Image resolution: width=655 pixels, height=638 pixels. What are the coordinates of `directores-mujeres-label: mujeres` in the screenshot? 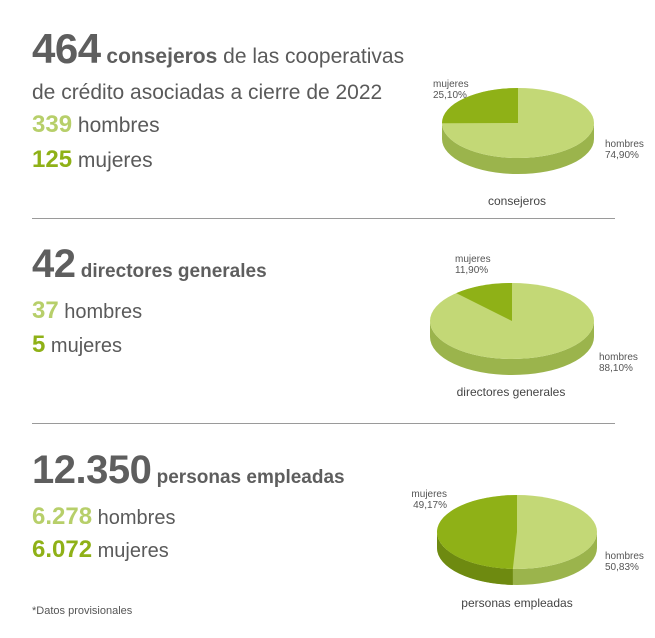 It's located at (86, 346).